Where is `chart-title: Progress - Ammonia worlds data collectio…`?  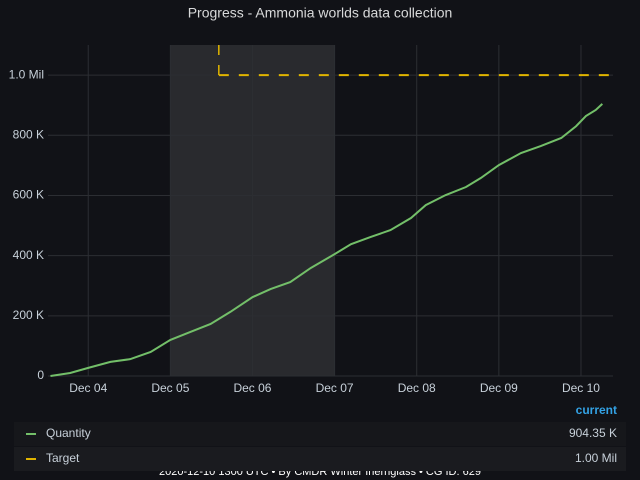 chart-title: Progress - Ammonia worlds data collectio… is located at coordinates (320, 13).